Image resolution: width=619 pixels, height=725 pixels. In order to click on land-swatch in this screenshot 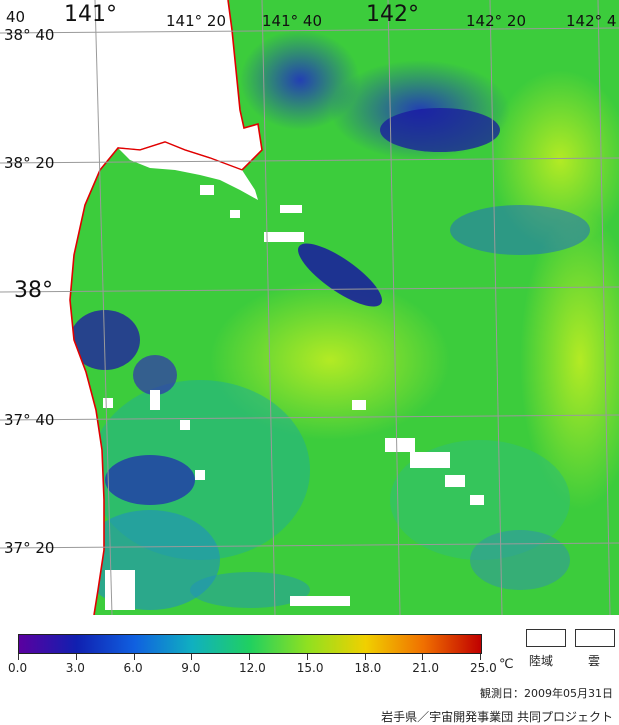, I will do `click(546, 638)`.